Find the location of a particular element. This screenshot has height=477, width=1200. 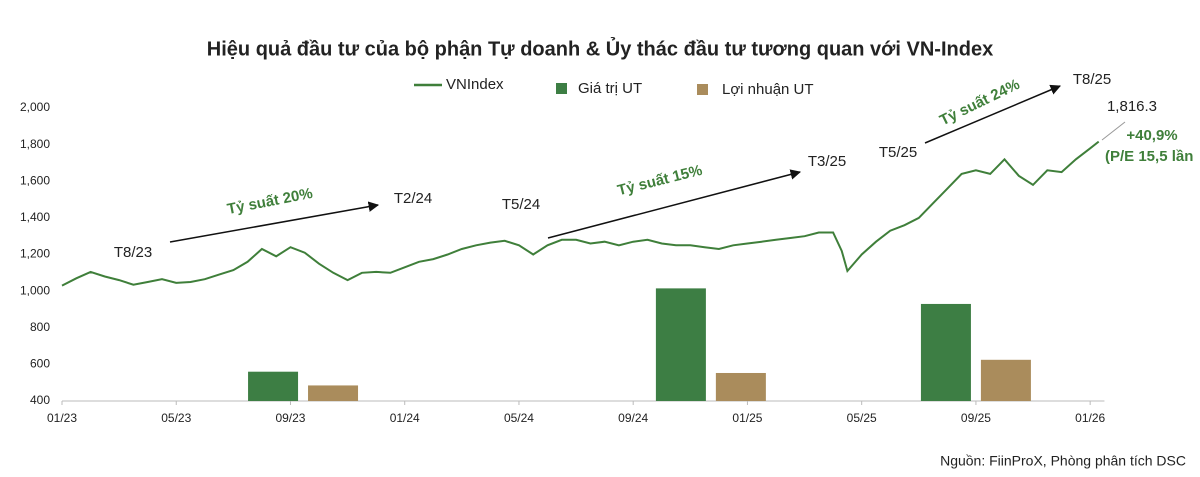

annotation: T5/25 is located at coordinates (898, 152).